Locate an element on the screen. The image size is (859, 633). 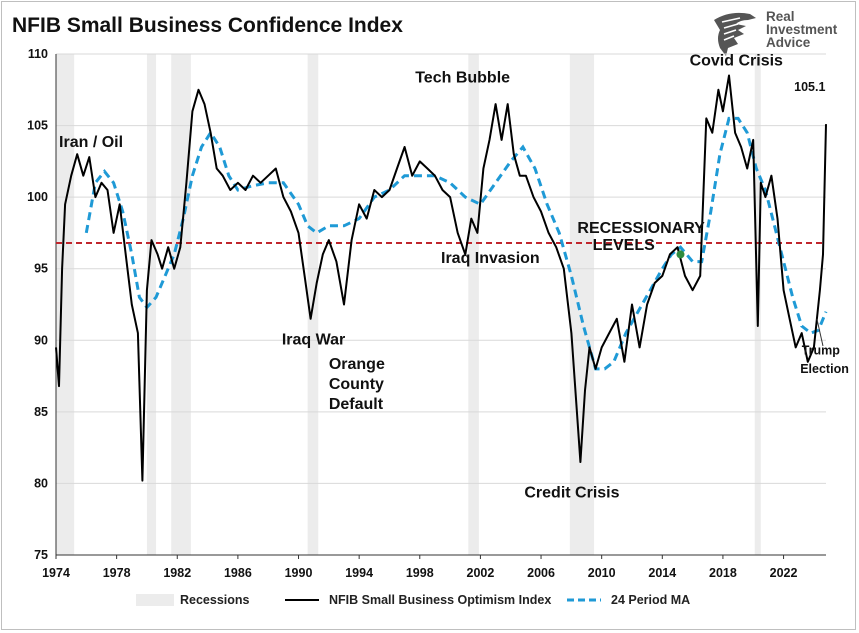
x-tick-label: 2006 is located at coordinates (541, 573).